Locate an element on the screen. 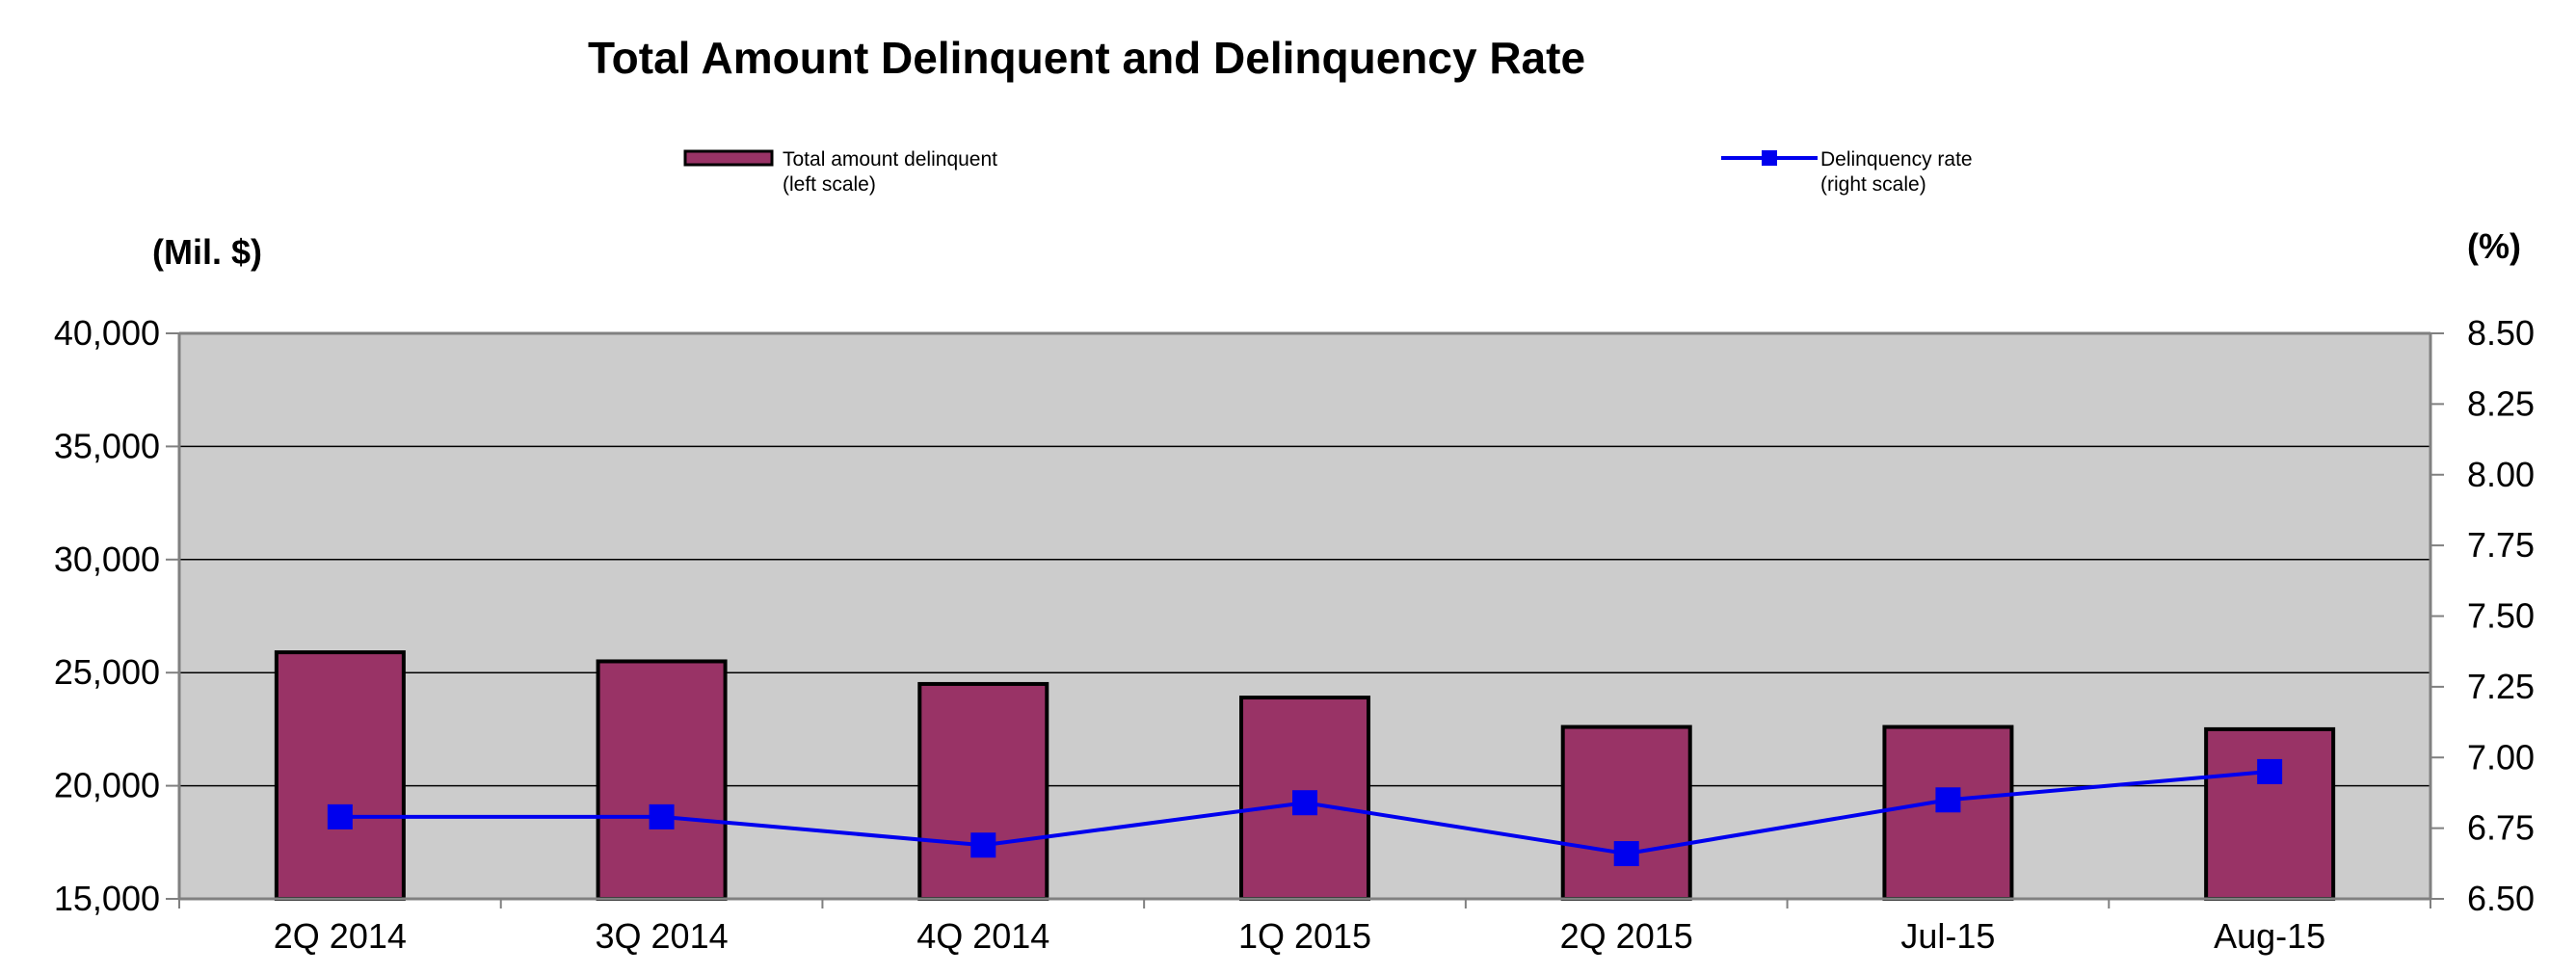  right-tick-label: 7.00 is located at coordinates (2501, 757).